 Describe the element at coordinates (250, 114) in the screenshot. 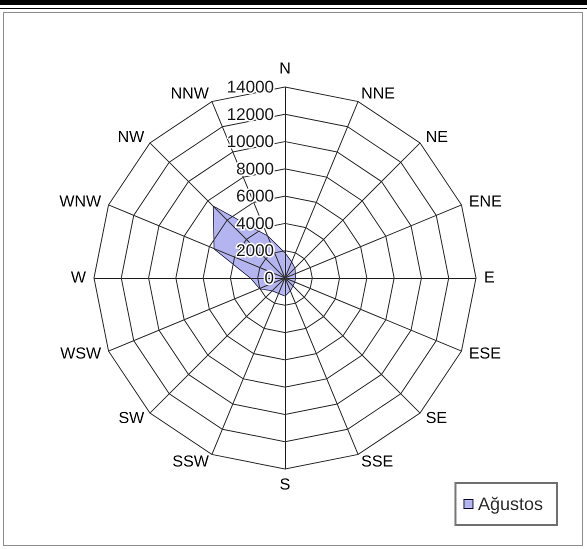

I see `y-tick-label: 12000` at that location.